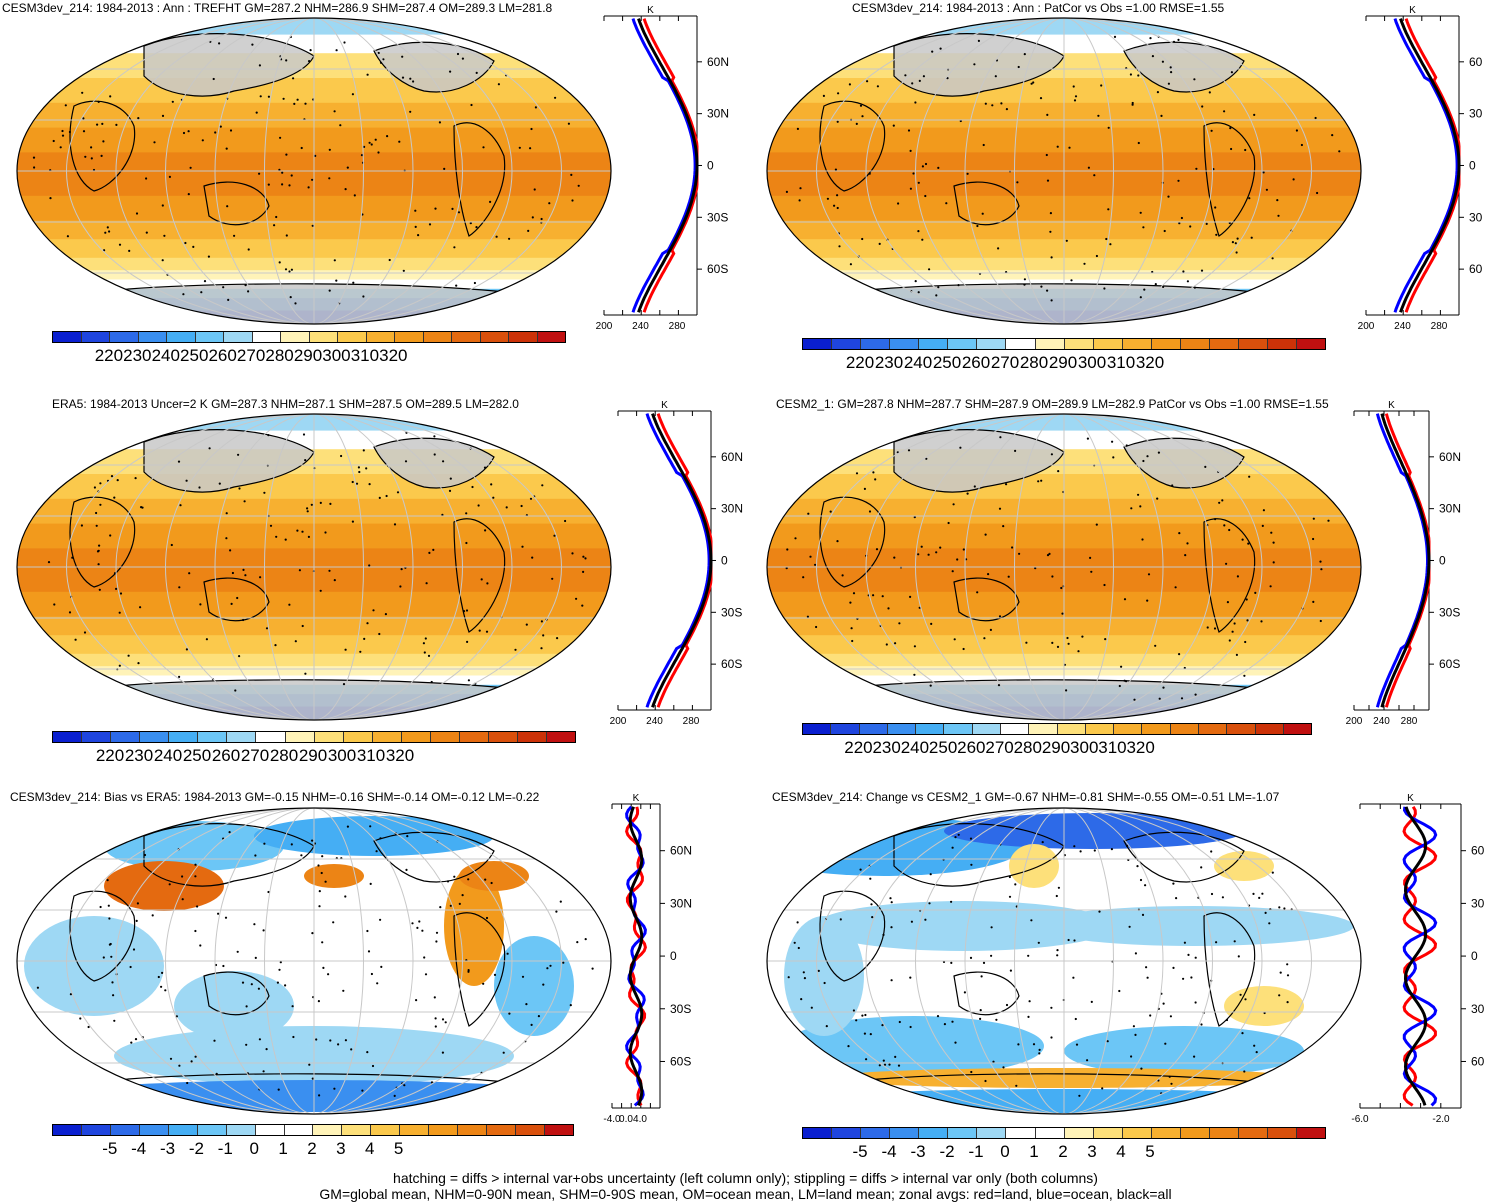  I want to click on zonal-lat-label: 30, so click(1476, 217).